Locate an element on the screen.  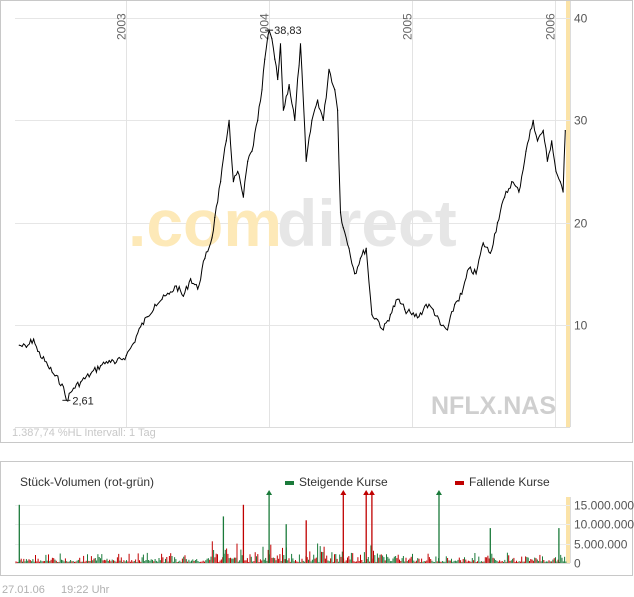
watermark-dotcom: .com is located at coordinates (205, 223).